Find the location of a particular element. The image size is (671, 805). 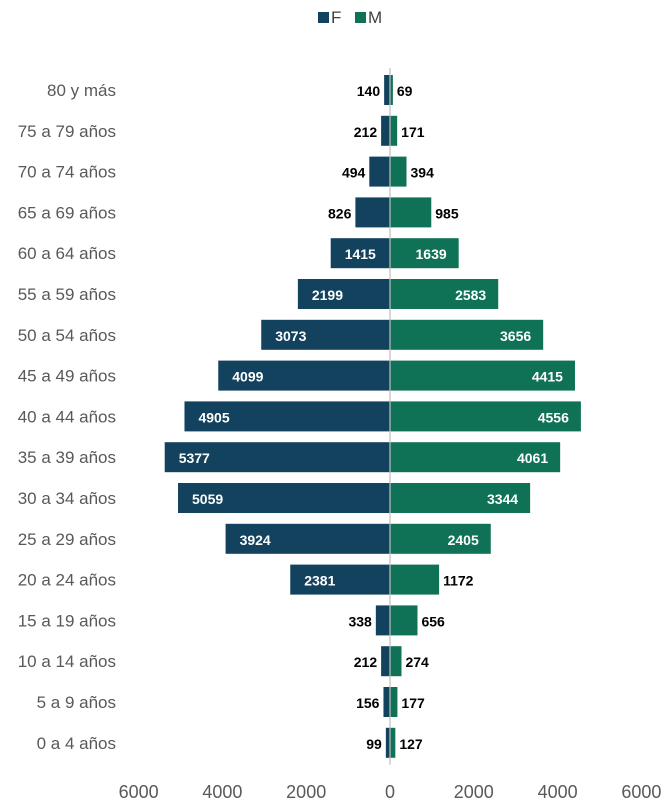

category-label: 0 a 4 años is located at coordinates (76, 743).